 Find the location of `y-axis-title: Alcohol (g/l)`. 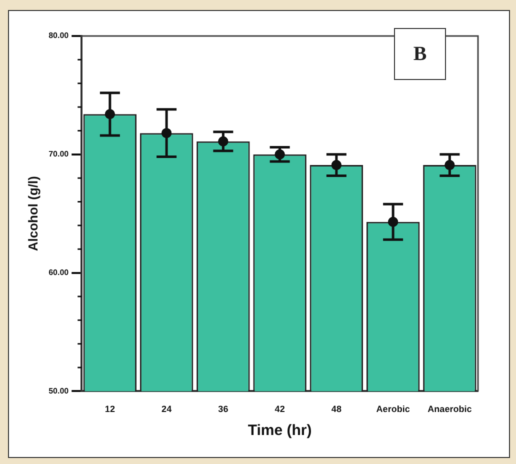

y-axis-title: Alcohol (g/l) is located at coordinates (32, 214).